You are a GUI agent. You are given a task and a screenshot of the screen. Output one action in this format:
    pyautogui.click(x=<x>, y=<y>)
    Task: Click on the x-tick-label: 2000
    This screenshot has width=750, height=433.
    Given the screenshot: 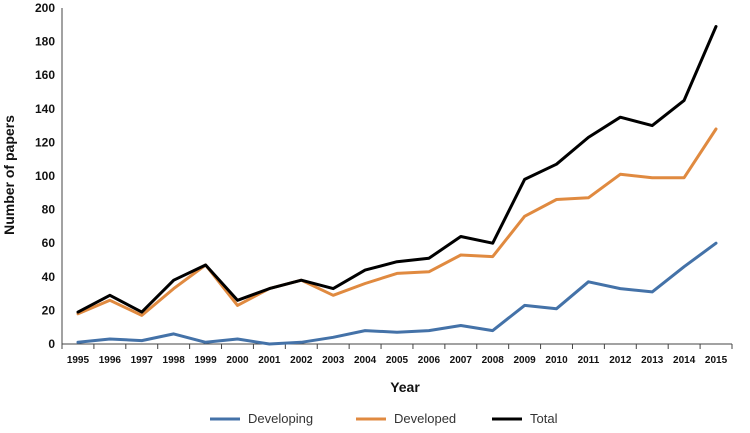 What is the action you would take?
    pyautogui.click(x=237, y=360)
    